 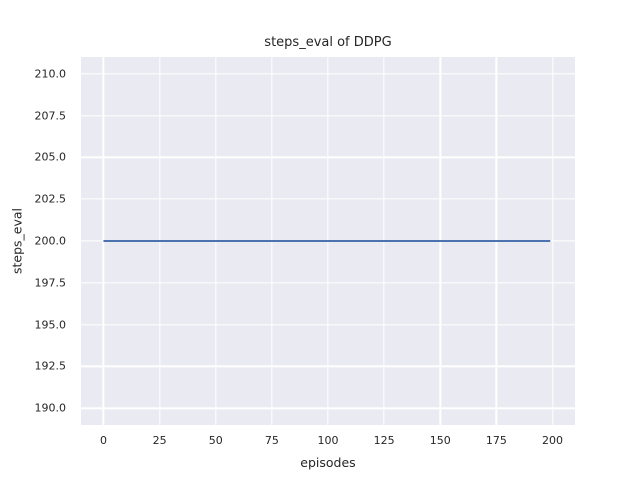 I want to click on x-tick-label: 0, so click(x=103, y=440).